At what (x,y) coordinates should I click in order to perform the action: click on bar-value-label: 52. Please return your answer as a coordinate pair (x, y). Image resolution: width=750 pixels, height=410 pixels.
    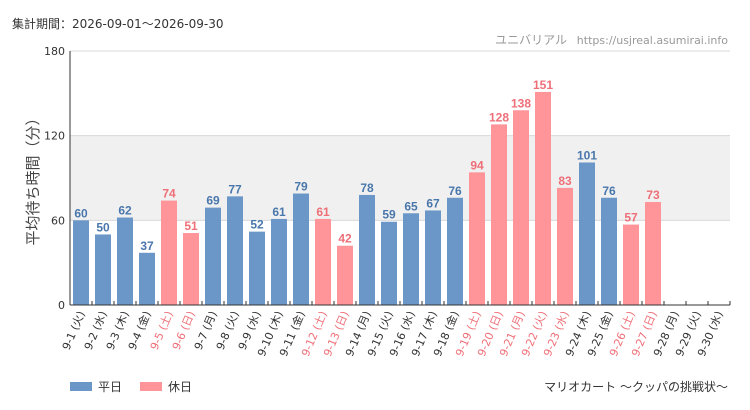
    Looking at the image, I should click on (257, 225).